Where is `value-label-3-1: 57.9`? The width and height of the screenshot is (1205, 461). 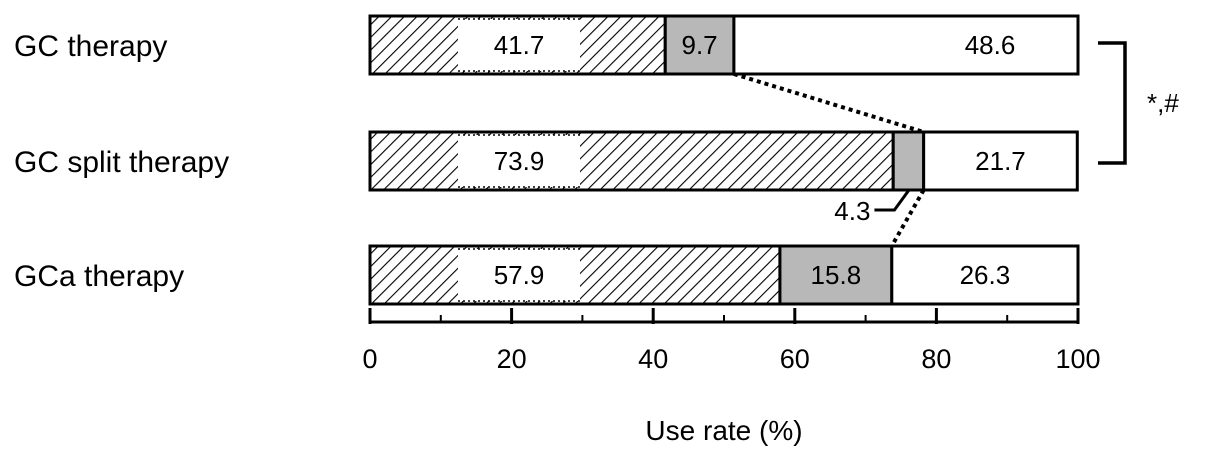 value-label-3-1: 57.9 is located at coordinates (519, 275).